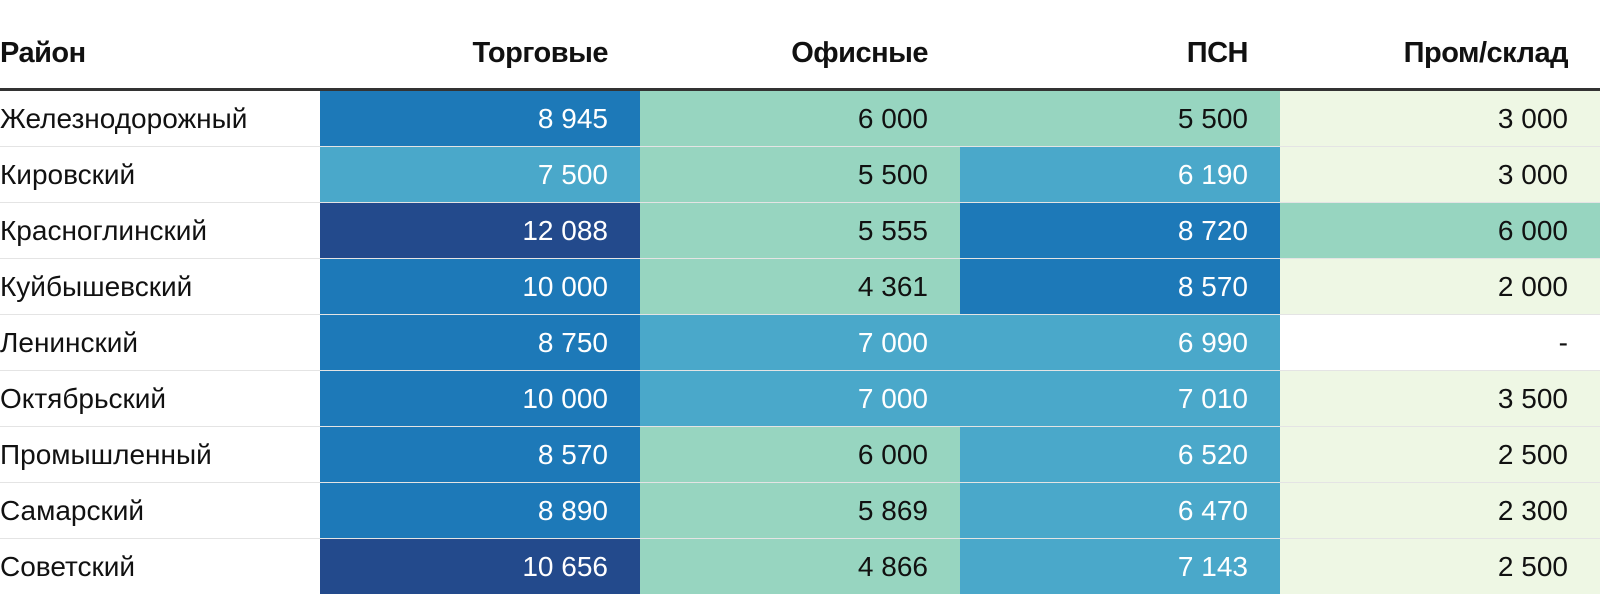 The width and height of the screenshot is (1600, 610). What do you see at coordinates (1120, 454) in the screenshot?
I see `heatmap-cell: 6 520` at bounding box center [1120, 454].